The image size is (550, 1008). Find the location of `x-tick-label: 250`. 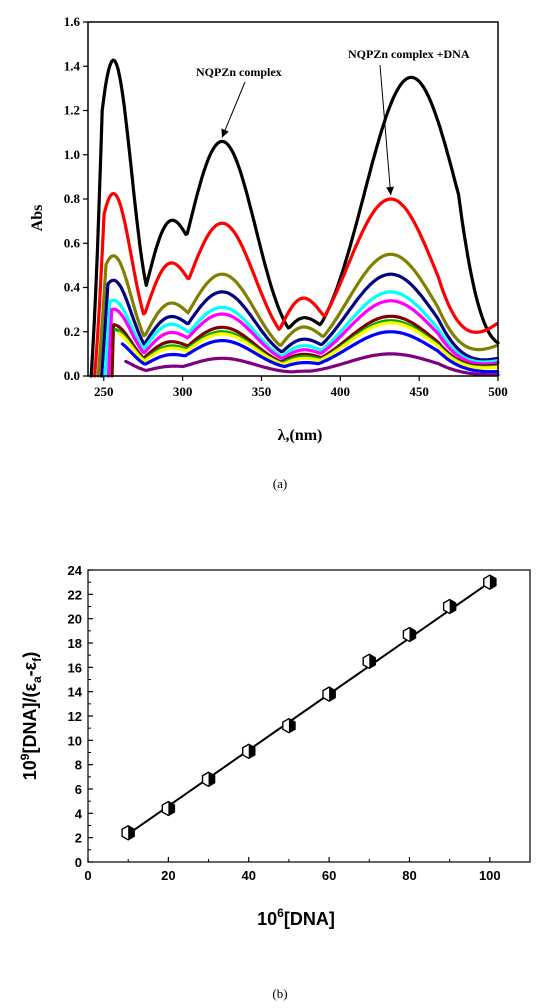

x-tick-label: 250 is located at coordinates (104, 391).